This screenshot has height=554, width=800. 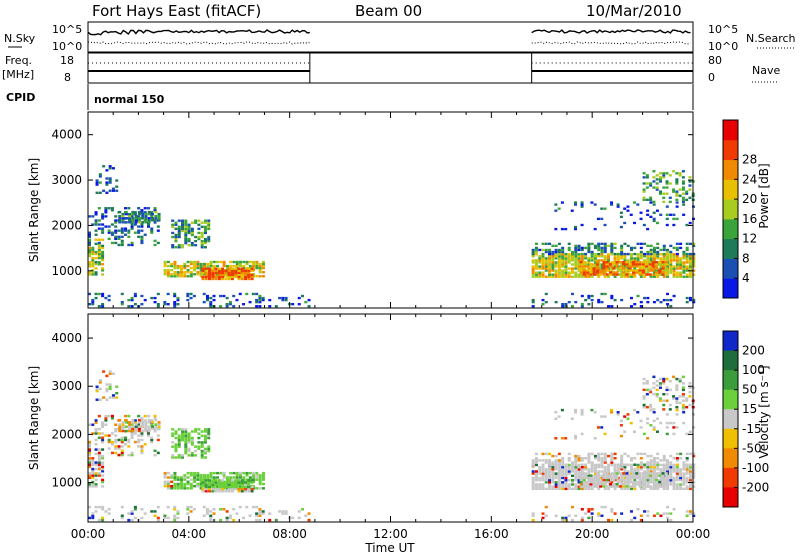 What do you see at coordinates (20, 38) in the screenshot?
I see `nsky-label: N.Sky` at bounding box center [20, 38].